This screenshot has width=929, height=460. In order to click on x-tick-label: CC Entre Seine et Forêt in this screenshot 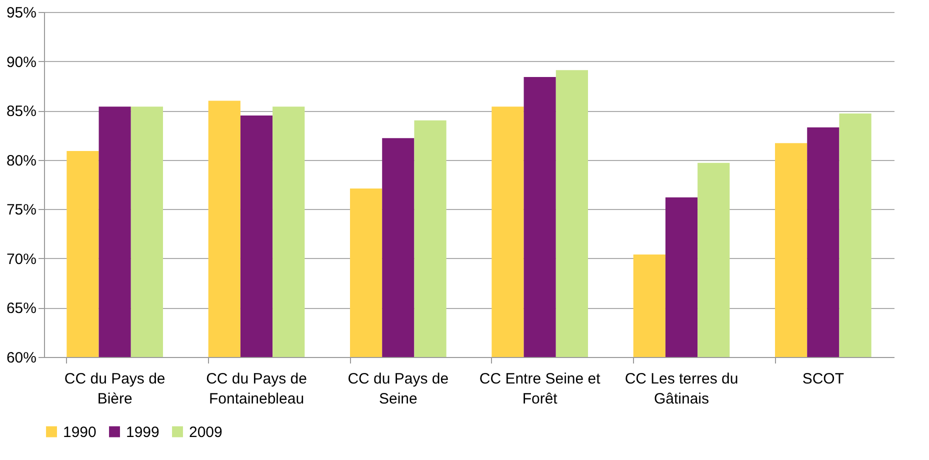, I will do `click(540, 389)`.